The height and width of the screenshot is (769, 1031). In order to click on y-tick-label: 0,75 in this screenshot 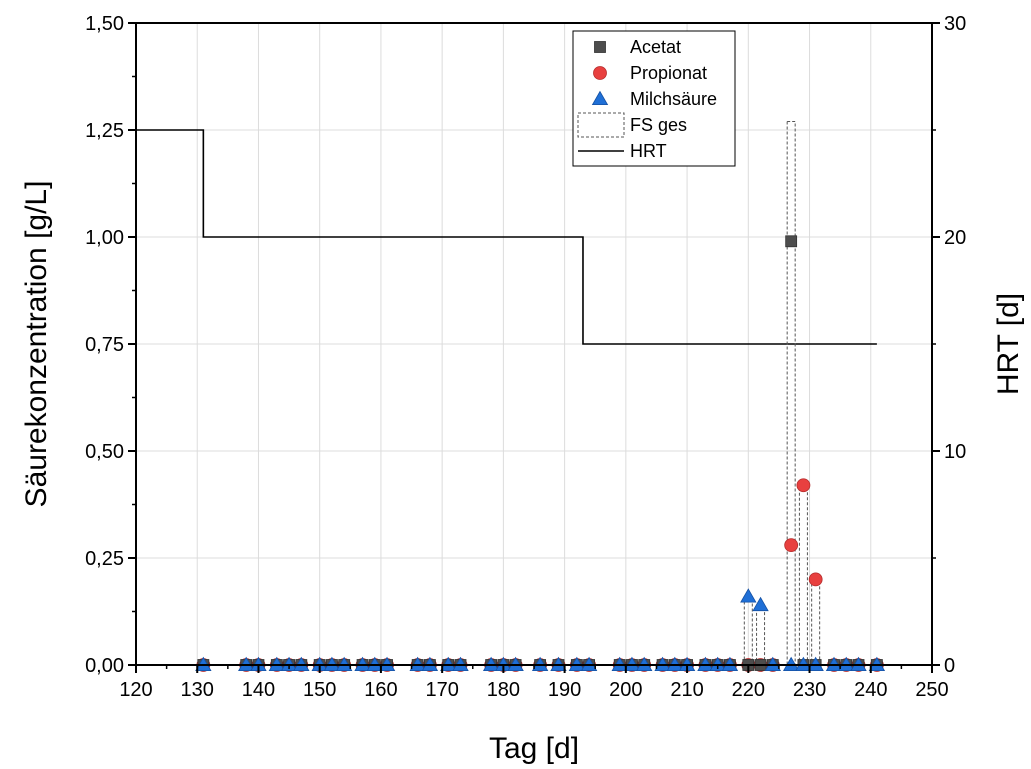, I will do `click(104, 345)`.